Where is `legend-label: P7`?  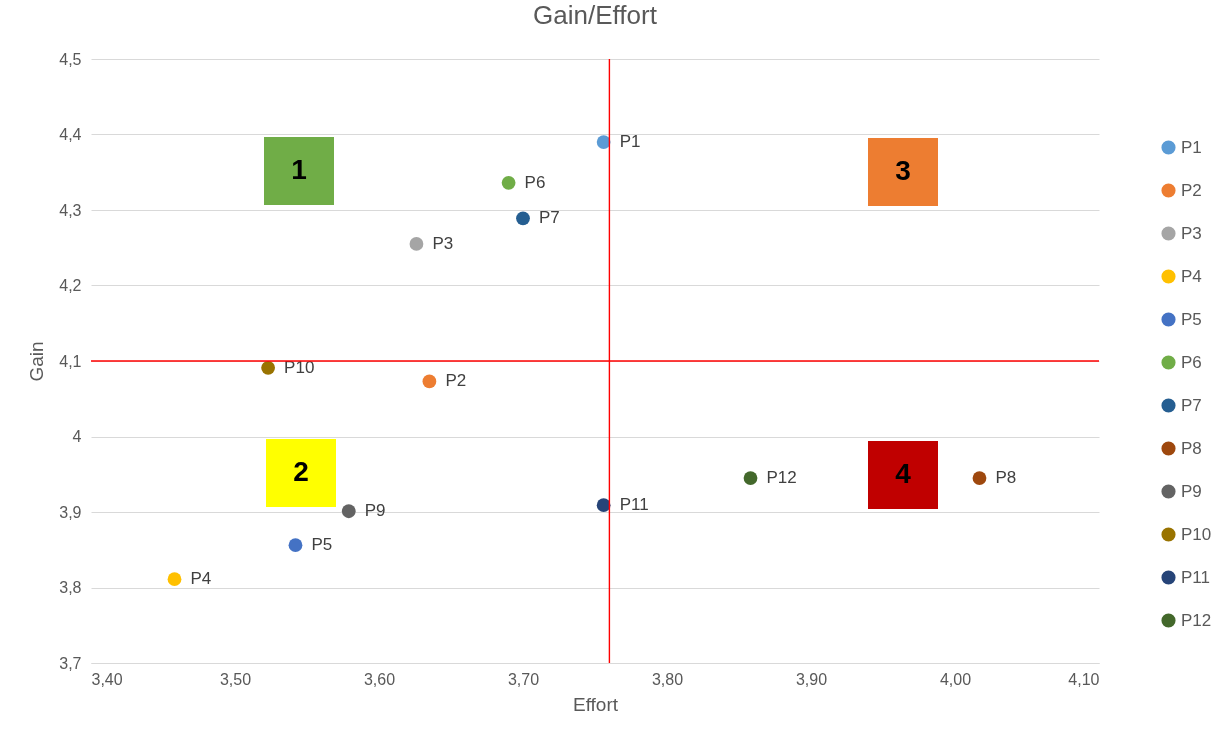
legend-label: P7 is located at coordinates (1191, 405).